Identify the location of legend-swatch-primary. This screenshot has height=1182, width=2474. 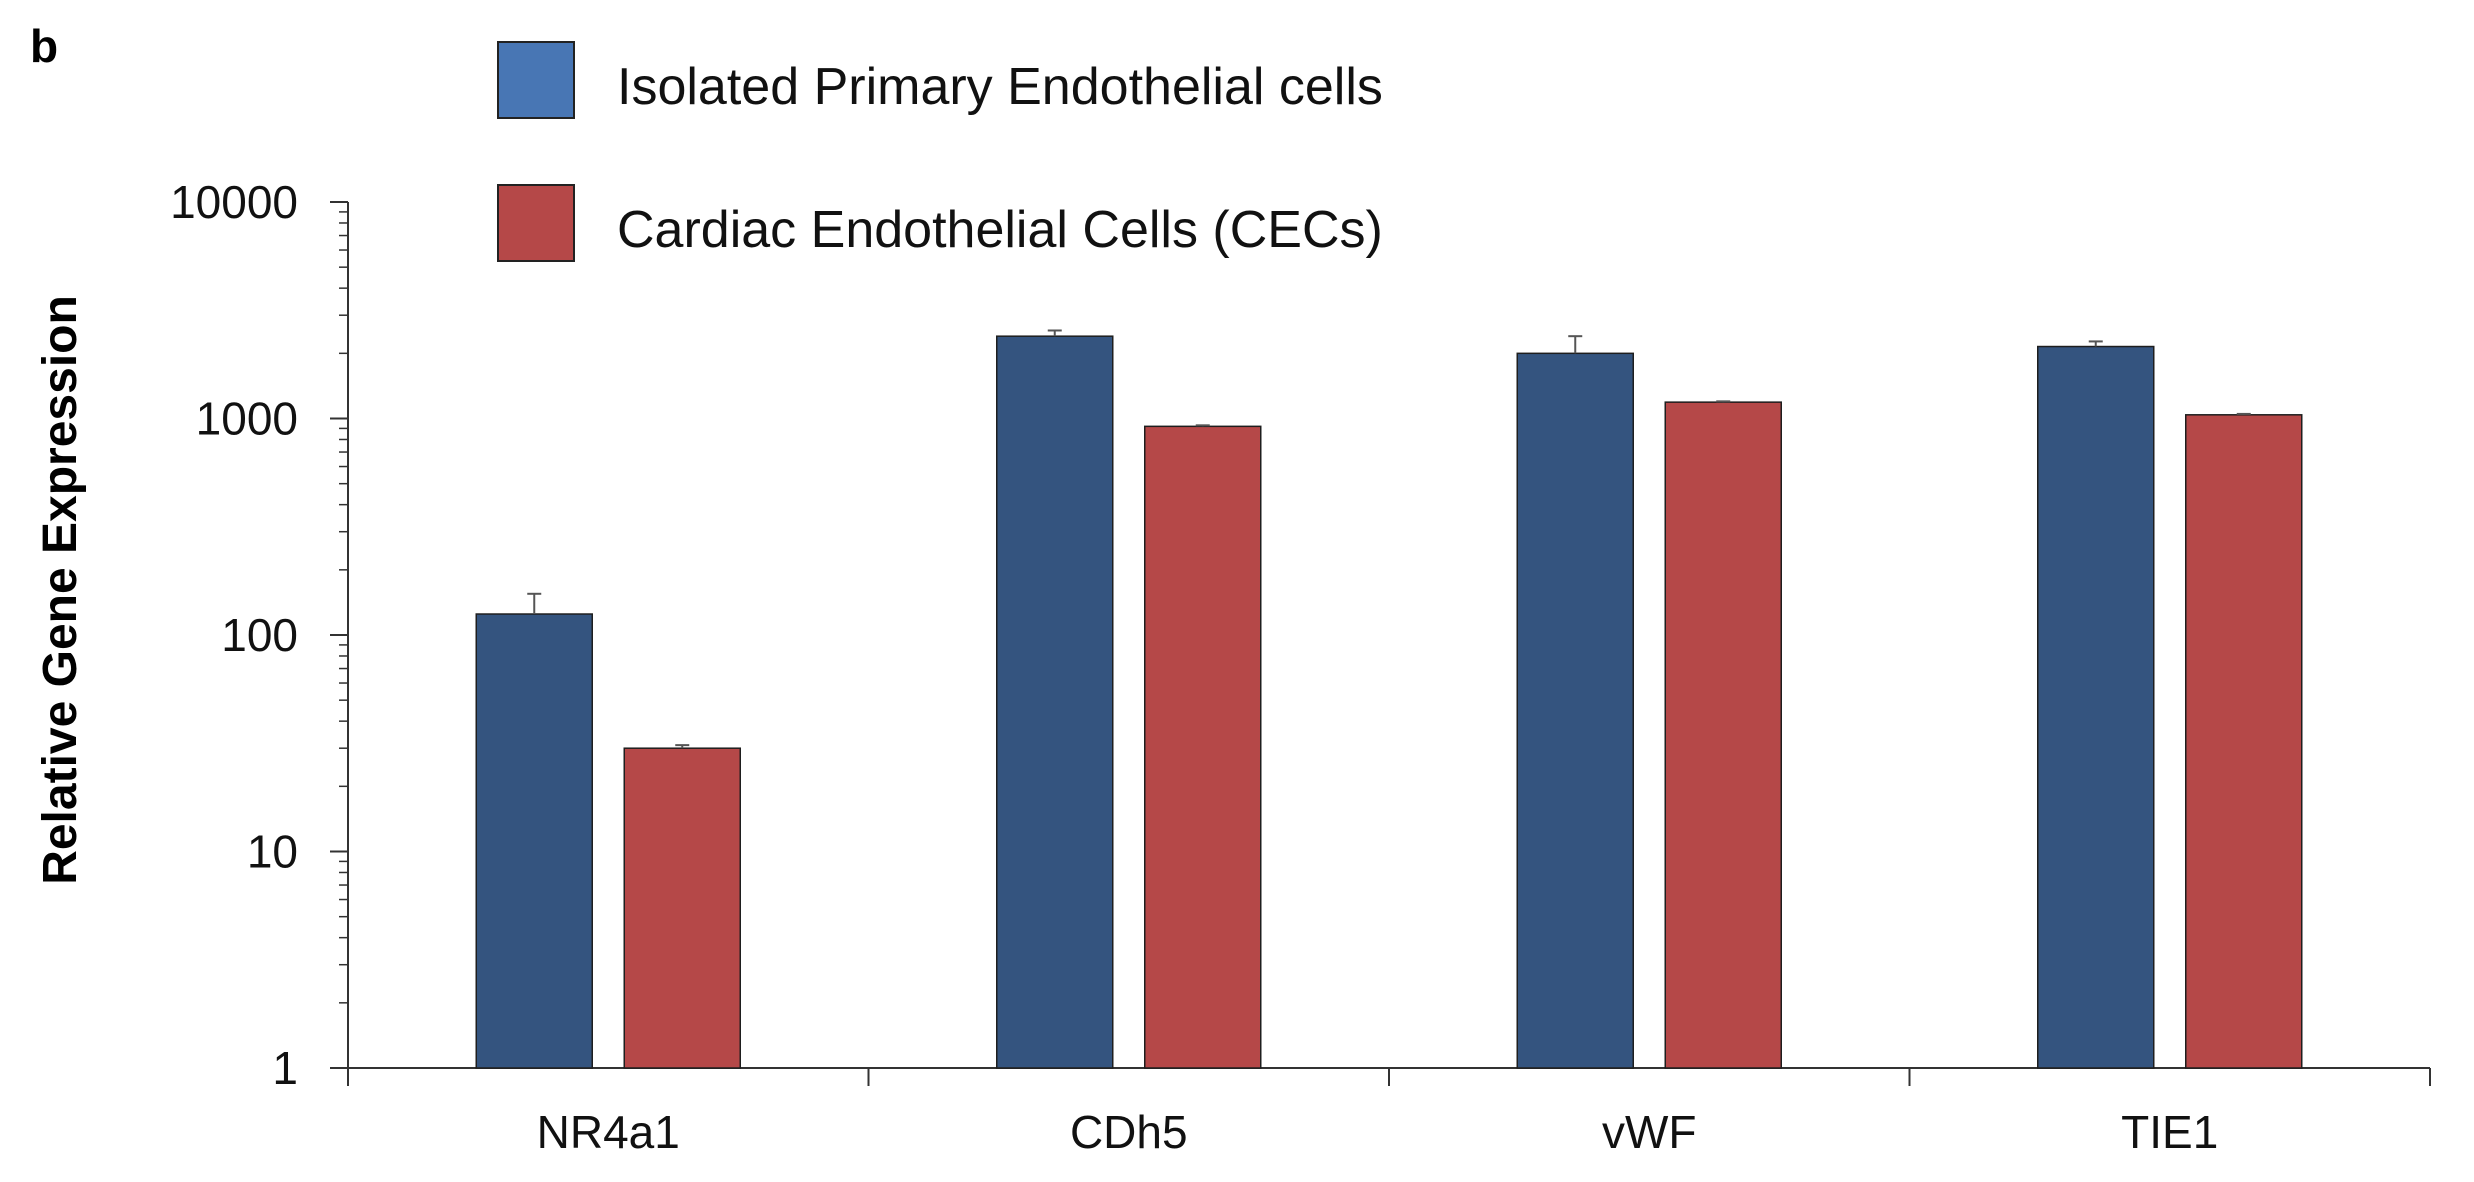
(536, 80).